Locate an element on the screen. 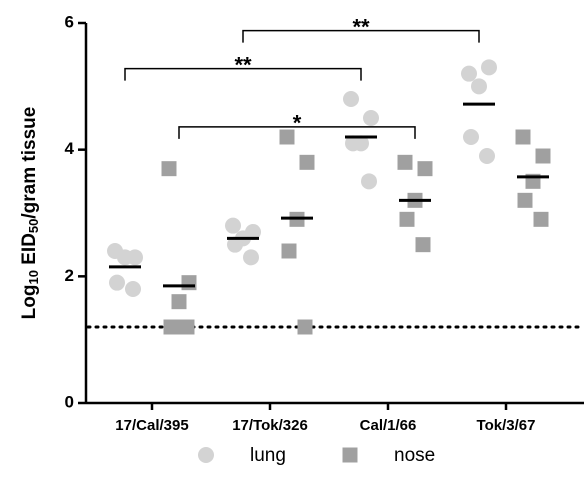  y-tick-label: 4 is located at coordinates (70, 148).